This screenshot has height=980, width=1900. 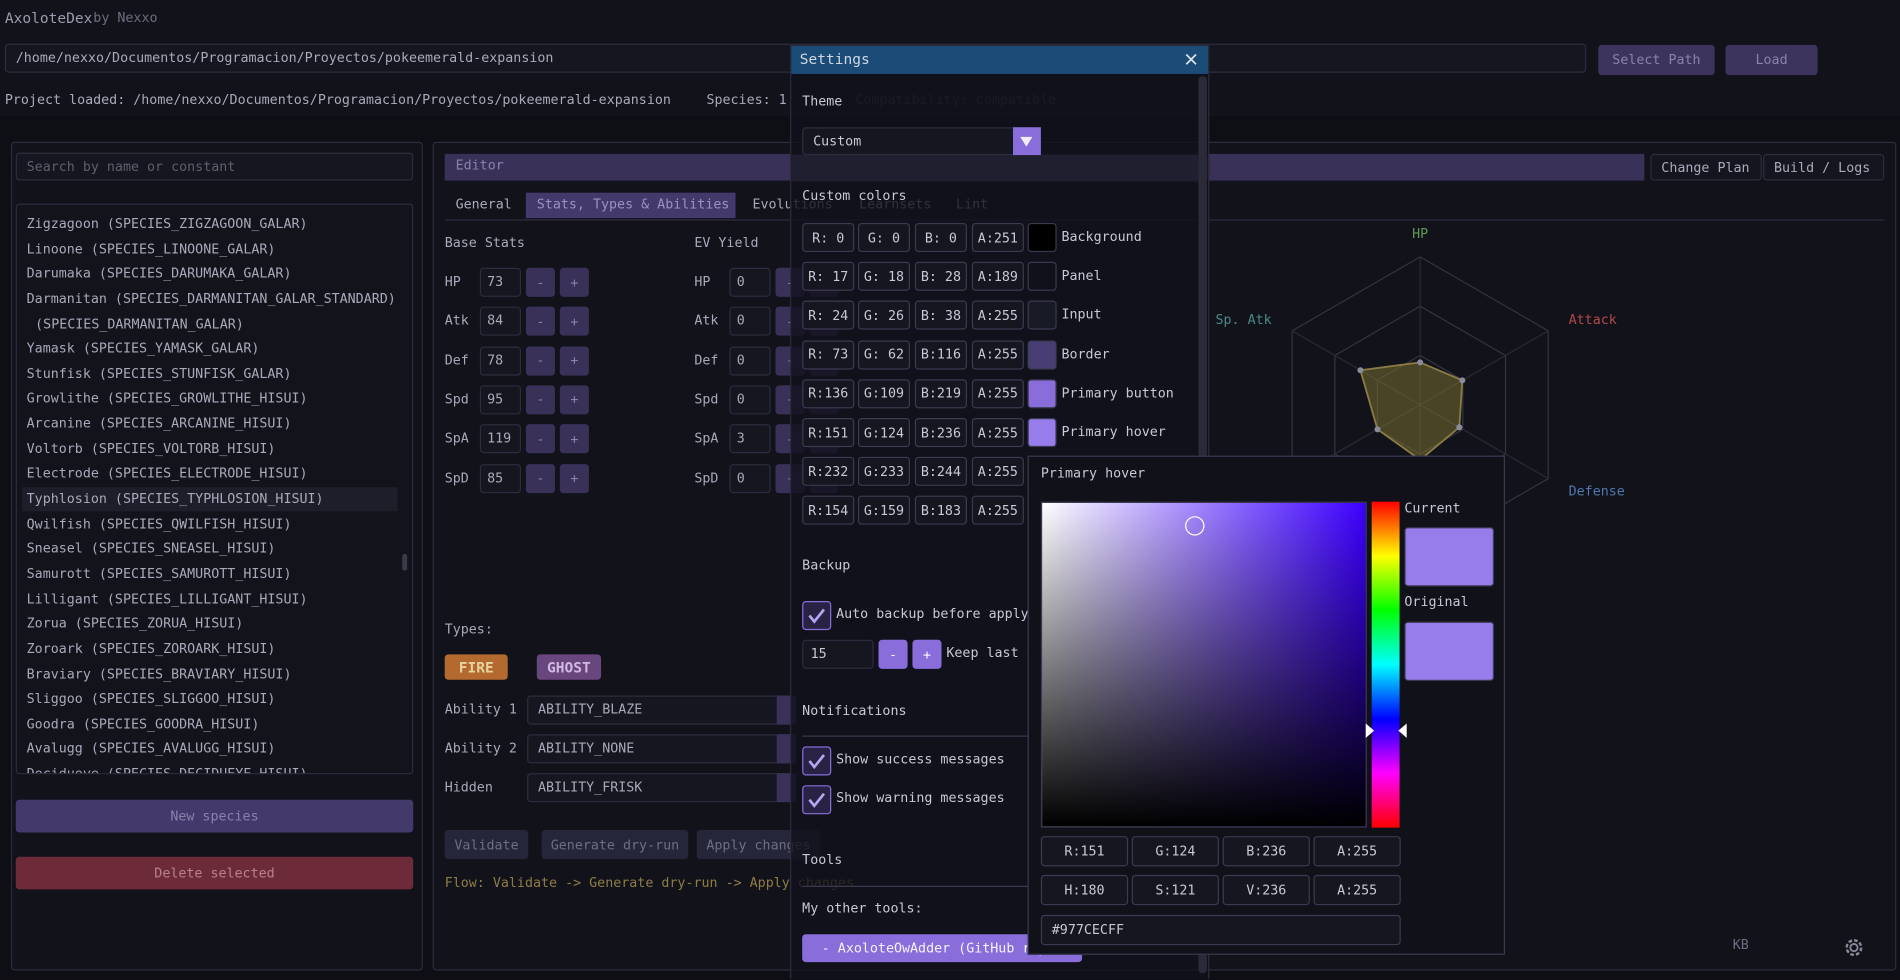 What do you see at coordinates (214, 873) in the screenshot?
I see `delete-button: Delete selected` at bounding box center [214, 873].